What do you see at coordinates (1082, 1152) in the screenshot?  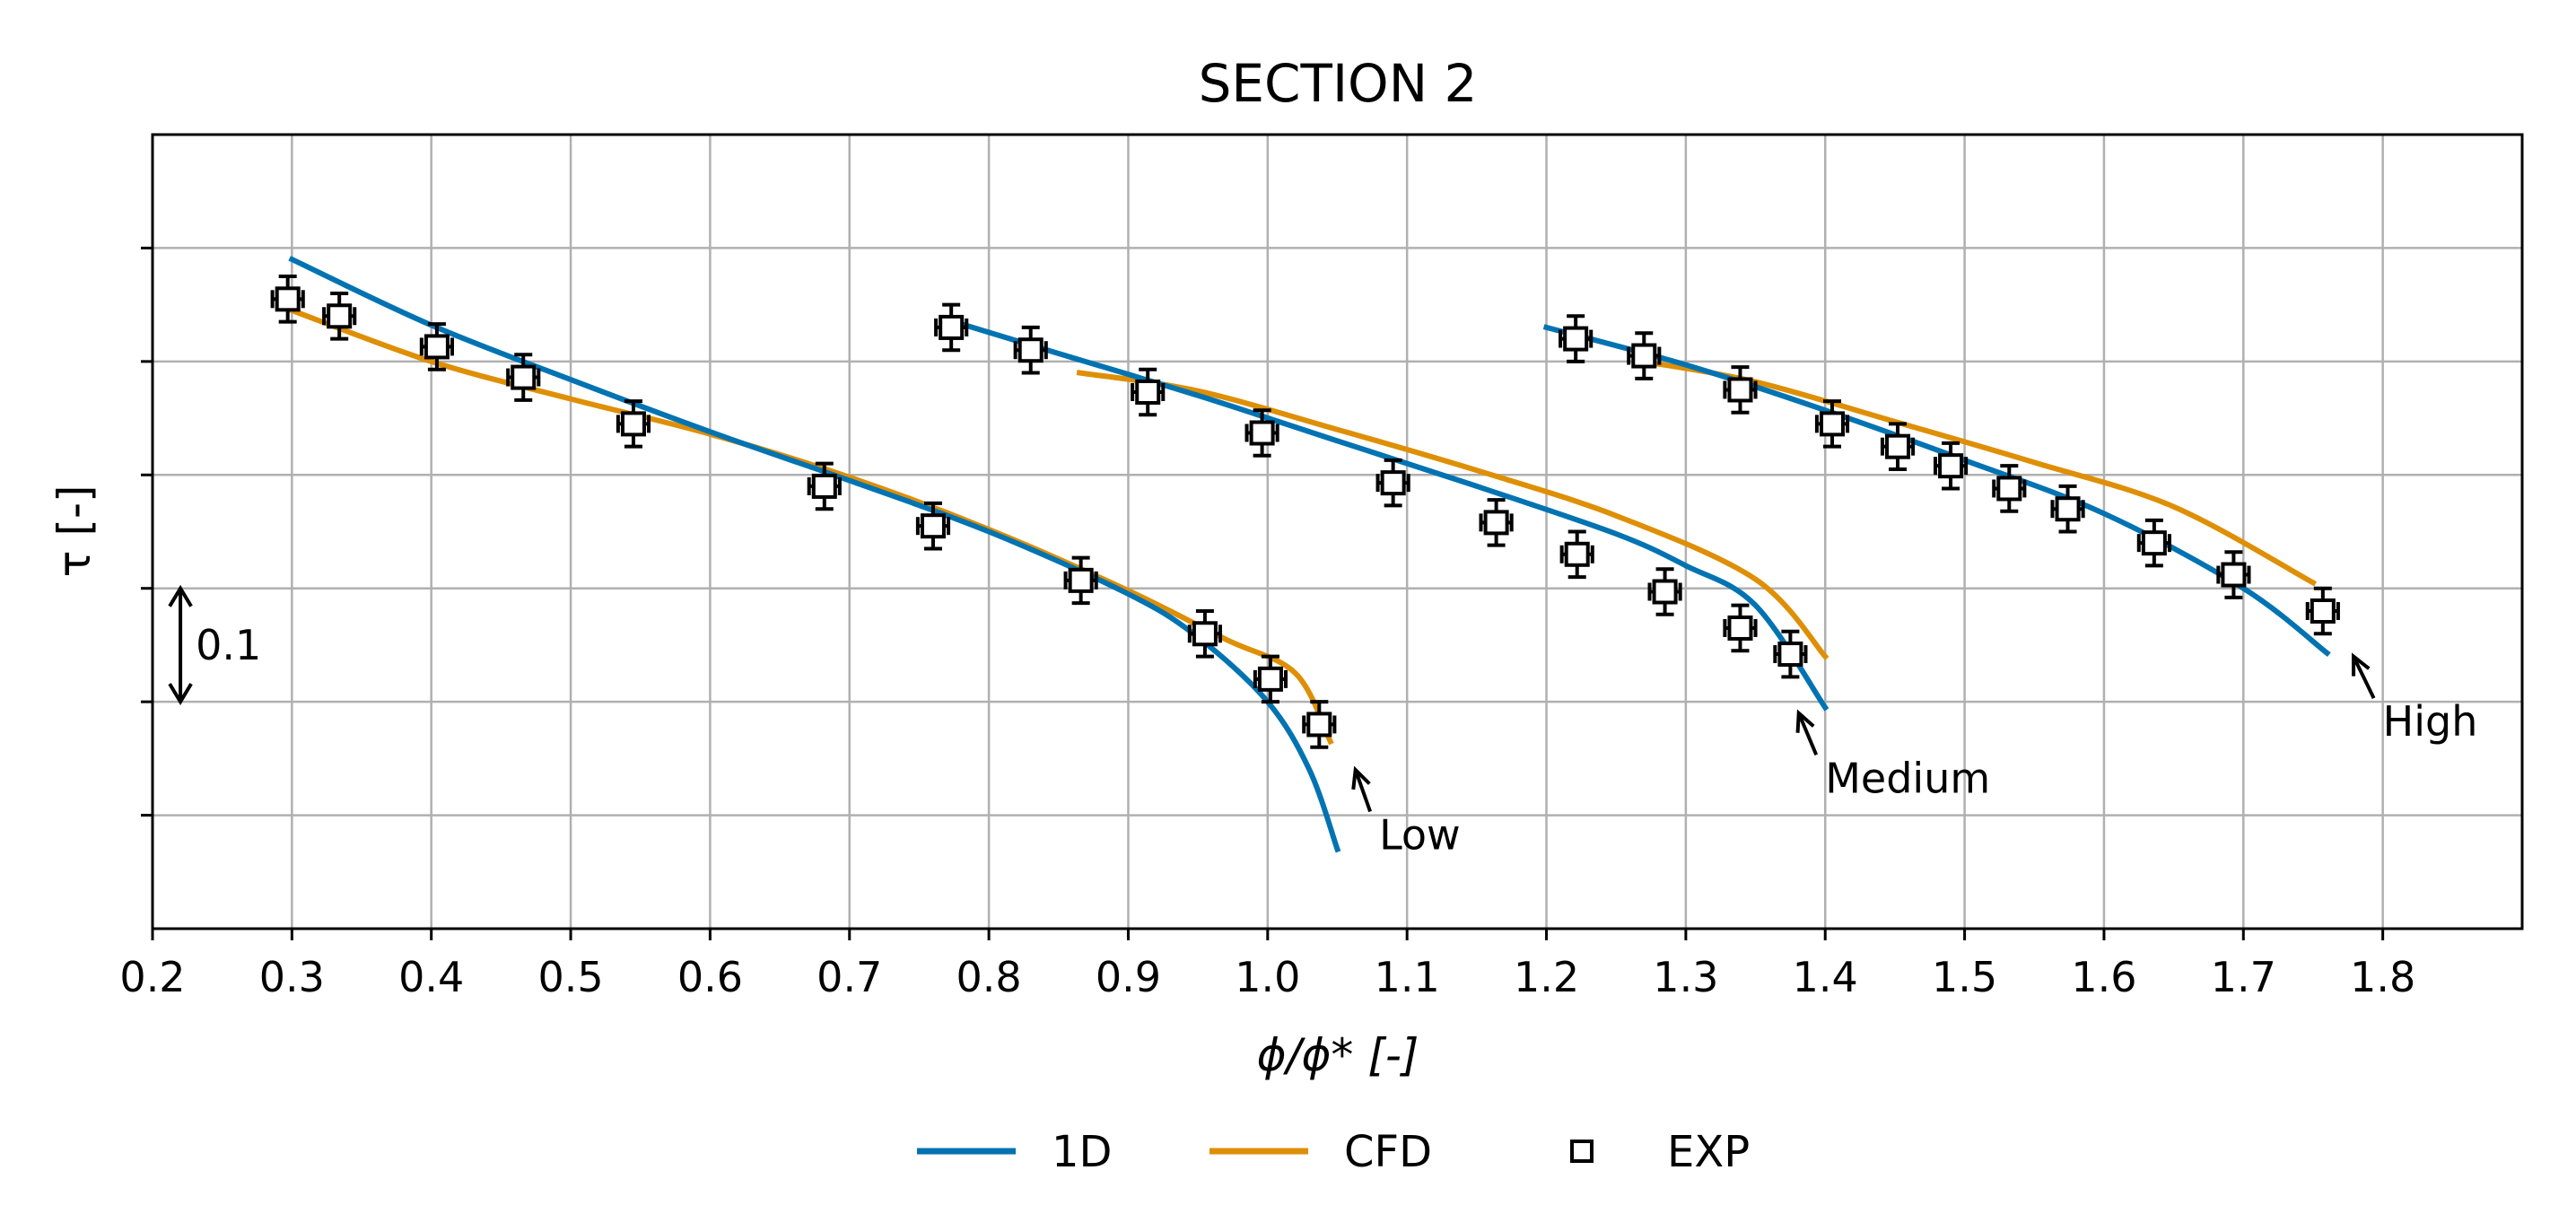 I see `legend-1d-label: 1D` at bounding box center [1082, 1152].